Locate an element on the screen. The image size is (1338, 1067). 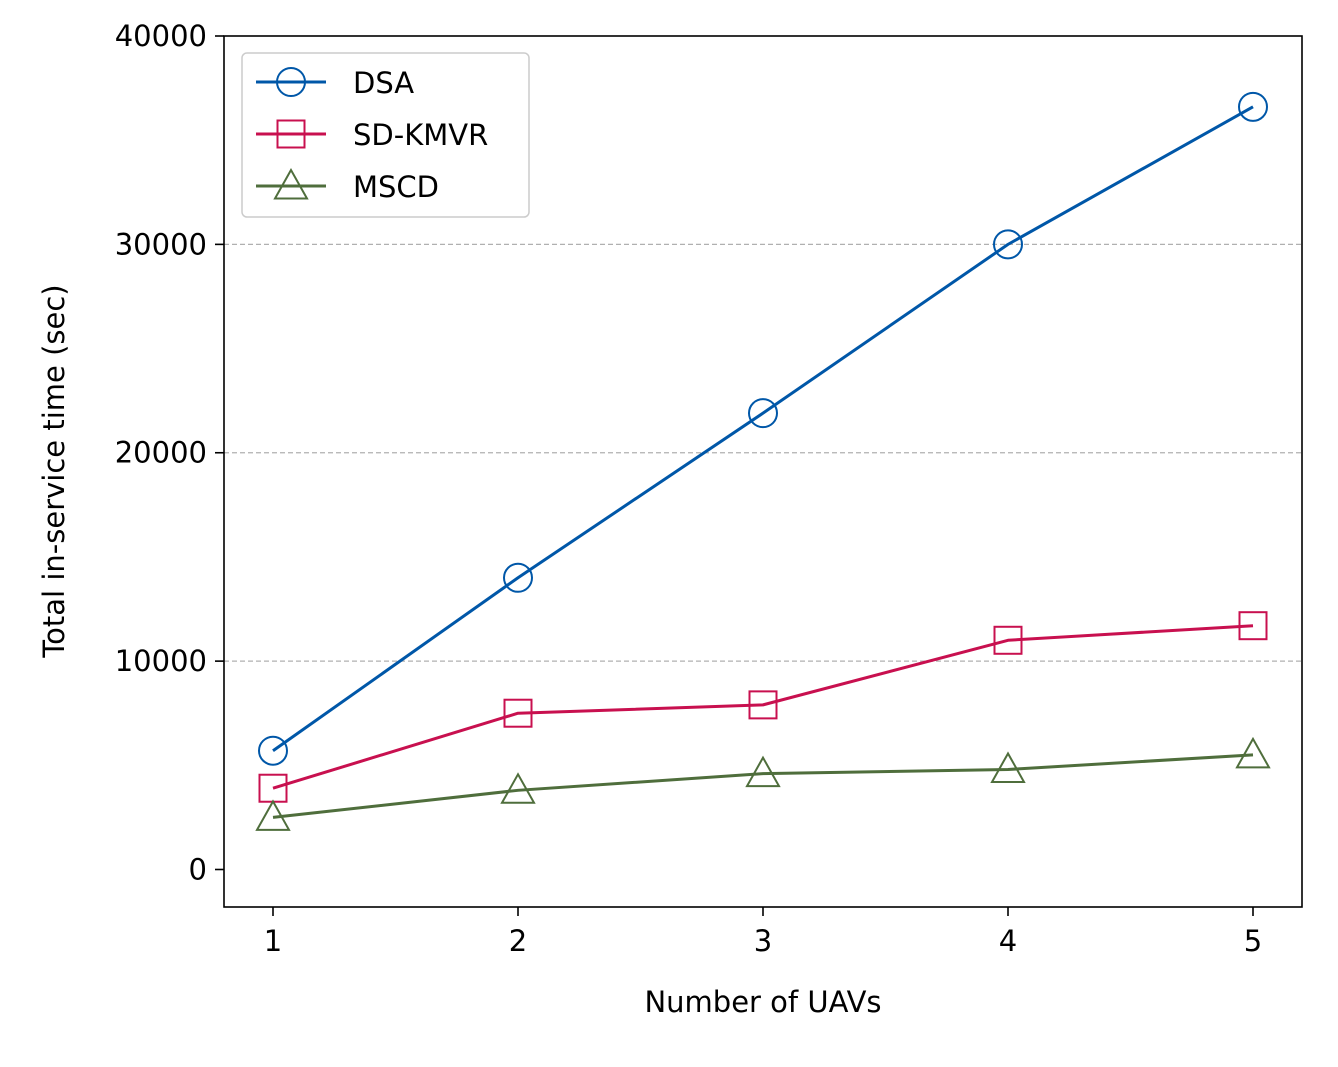
series-mscd is located at coordinates (763, 783).